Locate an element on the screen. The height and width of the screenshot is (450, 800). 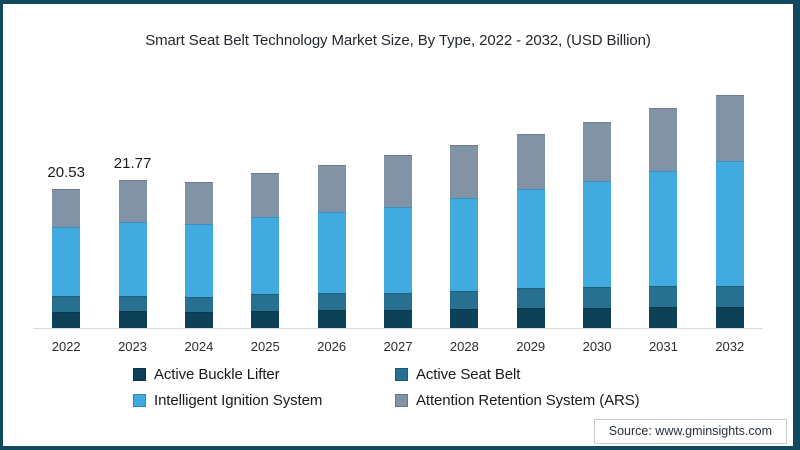
bar-slot-2028 is located at coordinates (464, 208).